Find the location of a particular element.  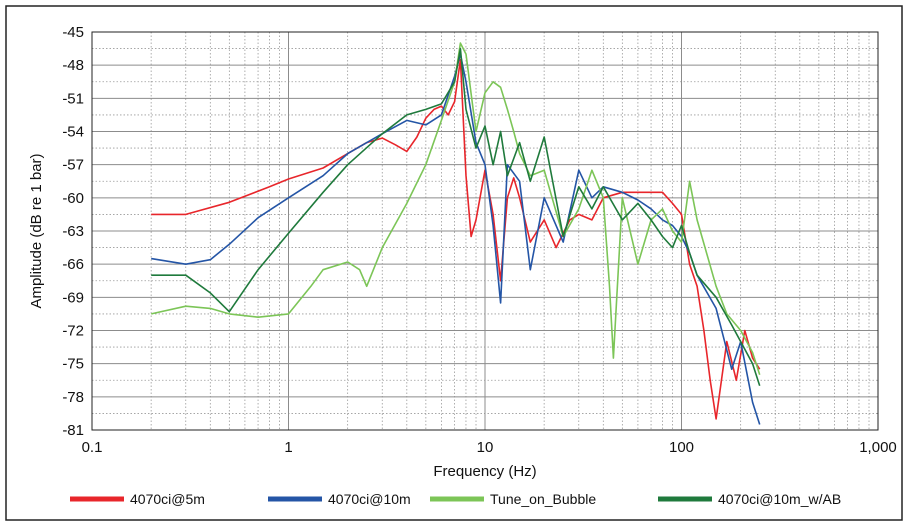

y-tick-label: -51 is located at coordinates (73, 98).